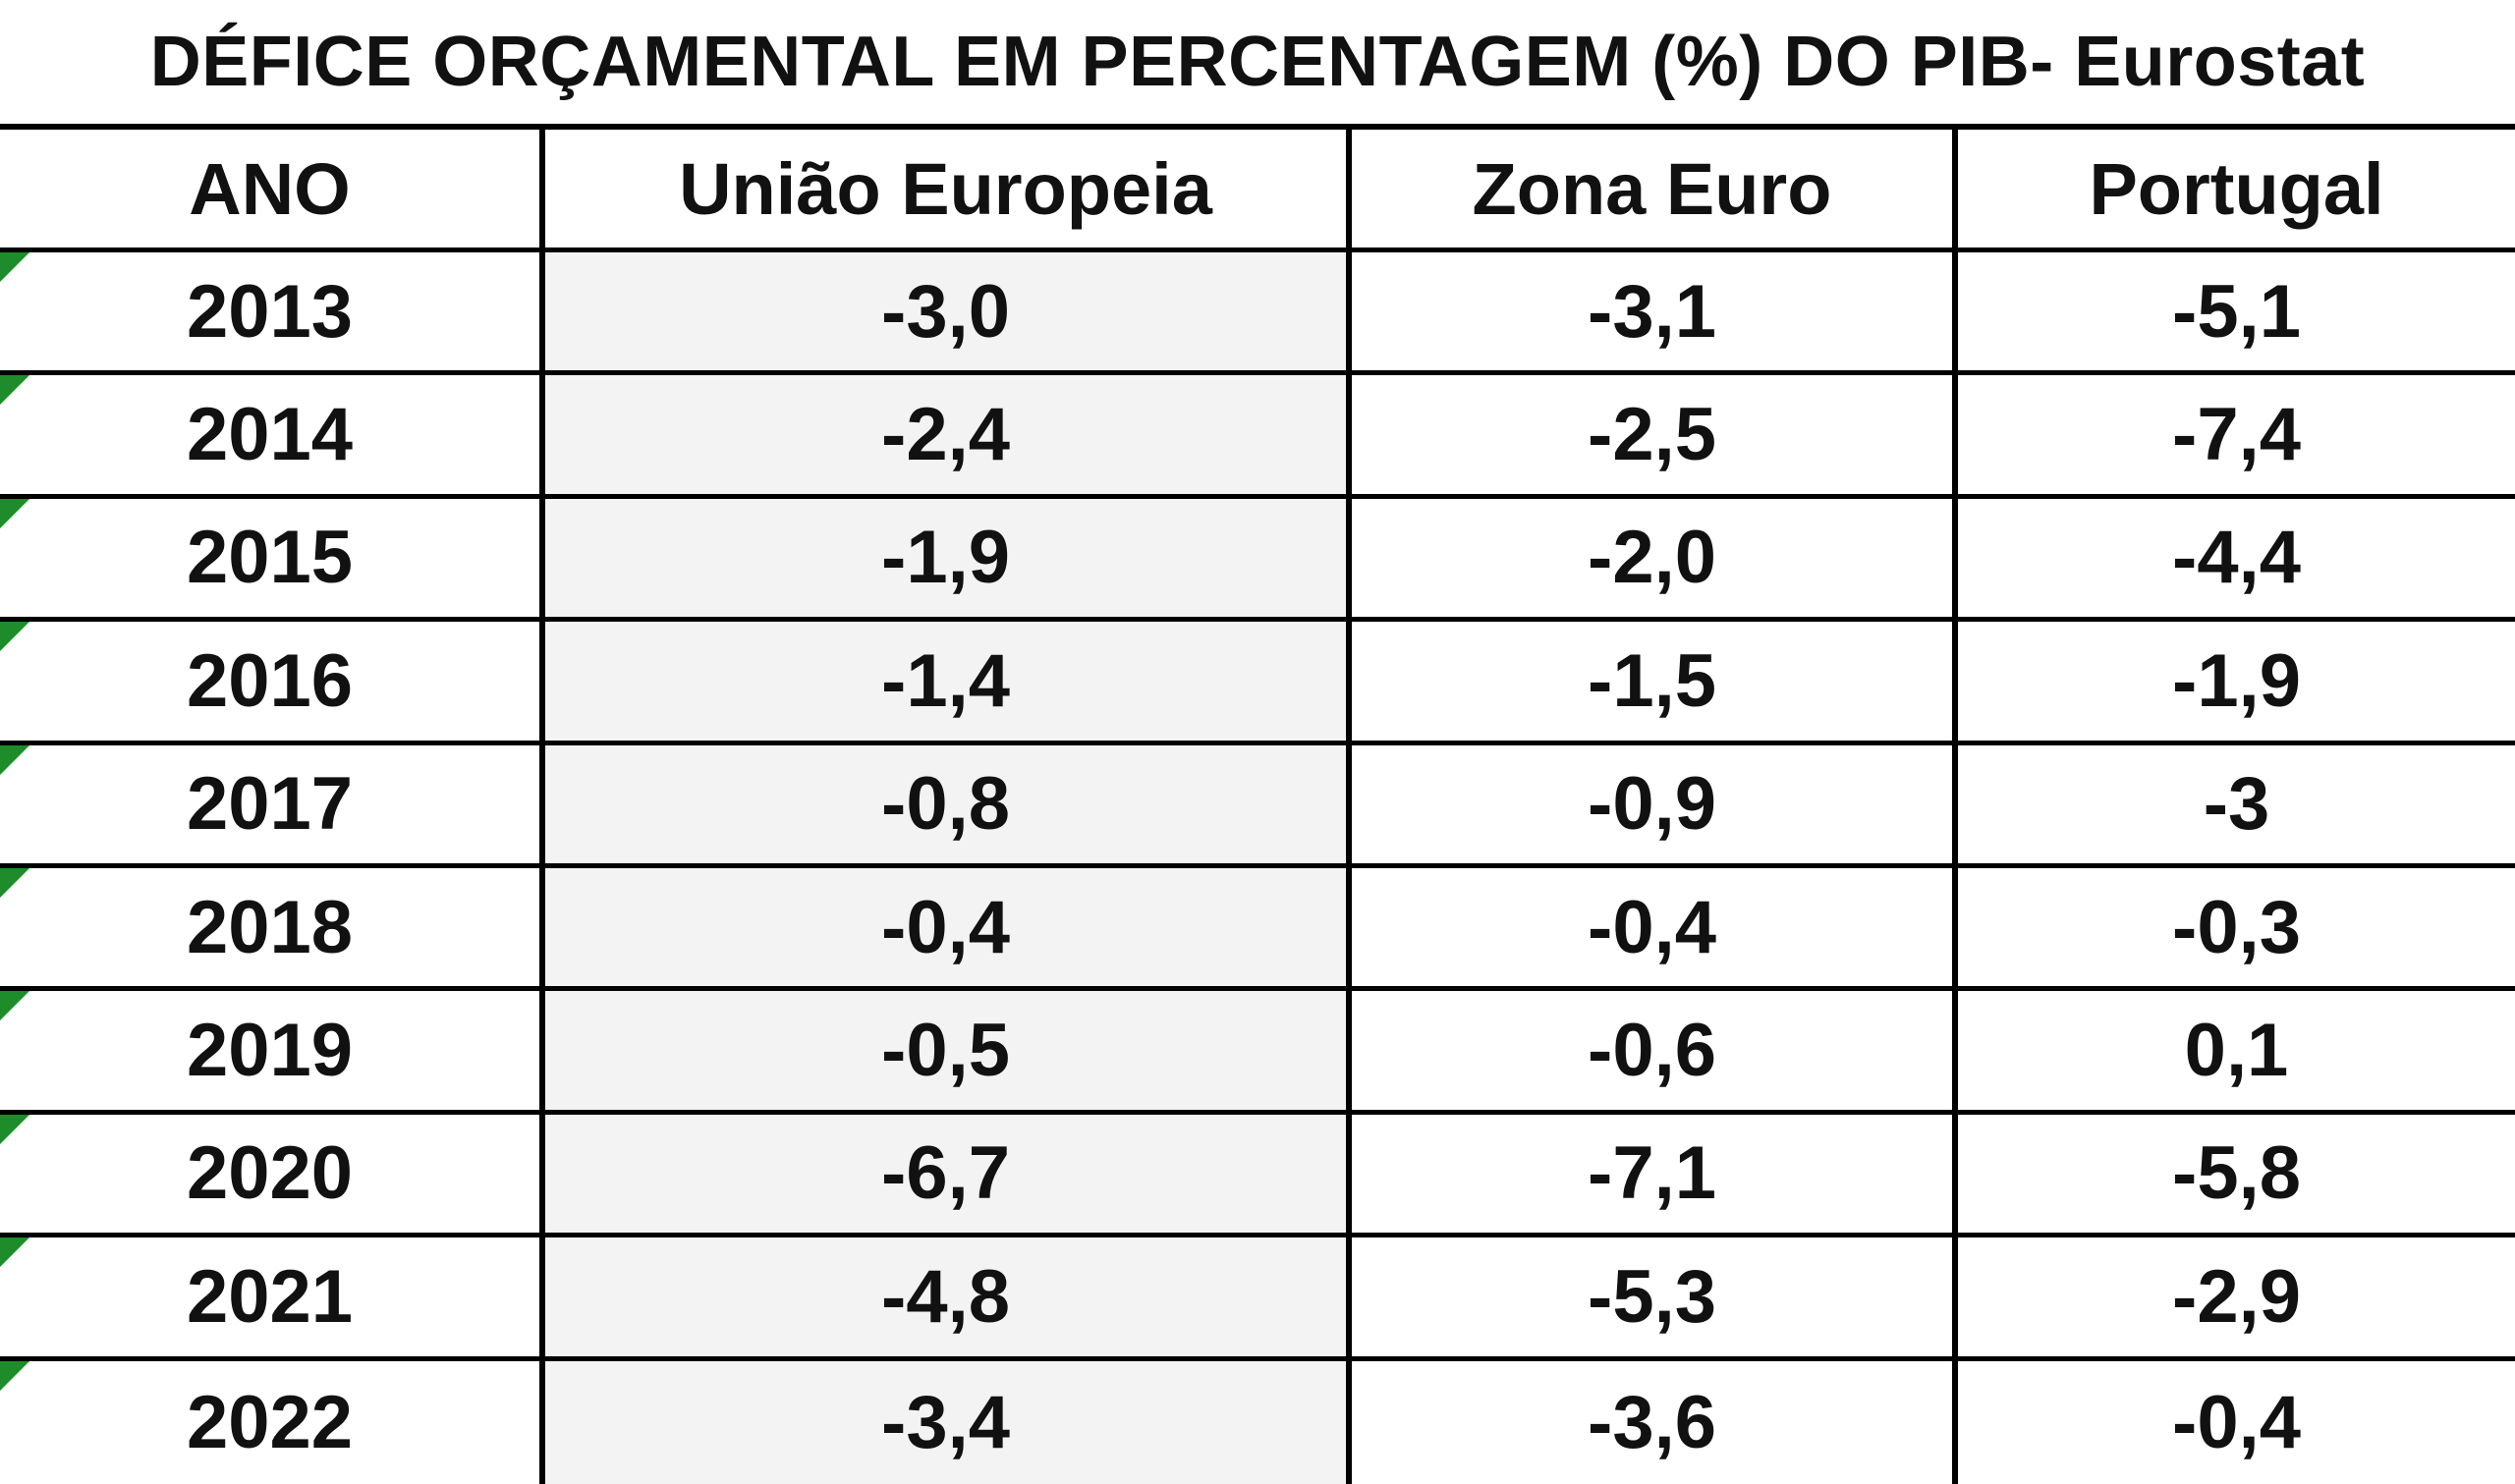 Image resolution: width=2515 pixels, height=1484 pixels. Describe the element at coordinates (1655, 927) in the screenshot. I see `cell-zona-euro: -0,4` at that location.